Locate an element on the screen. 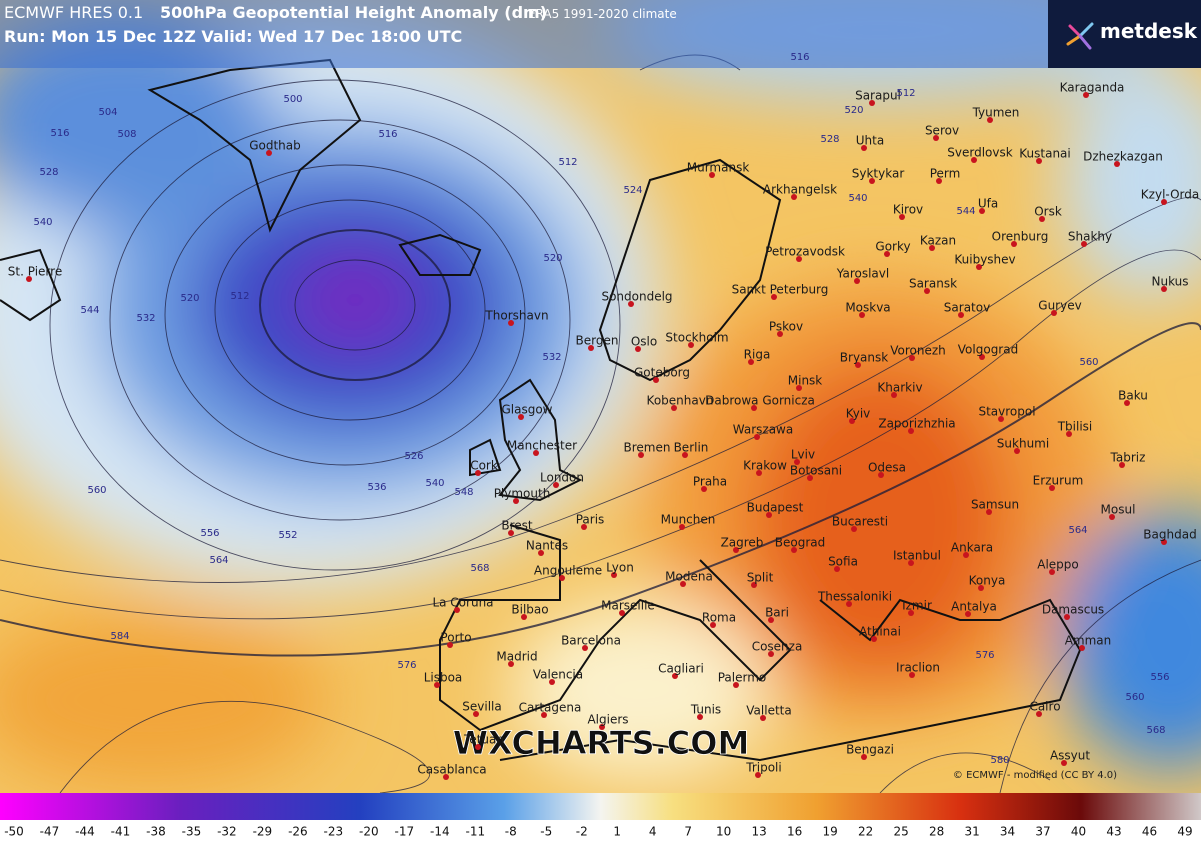 The height and width of the screenshot is (845, 1201). watermark: WXCHARTS.COM is located at coordinates (601, 743).